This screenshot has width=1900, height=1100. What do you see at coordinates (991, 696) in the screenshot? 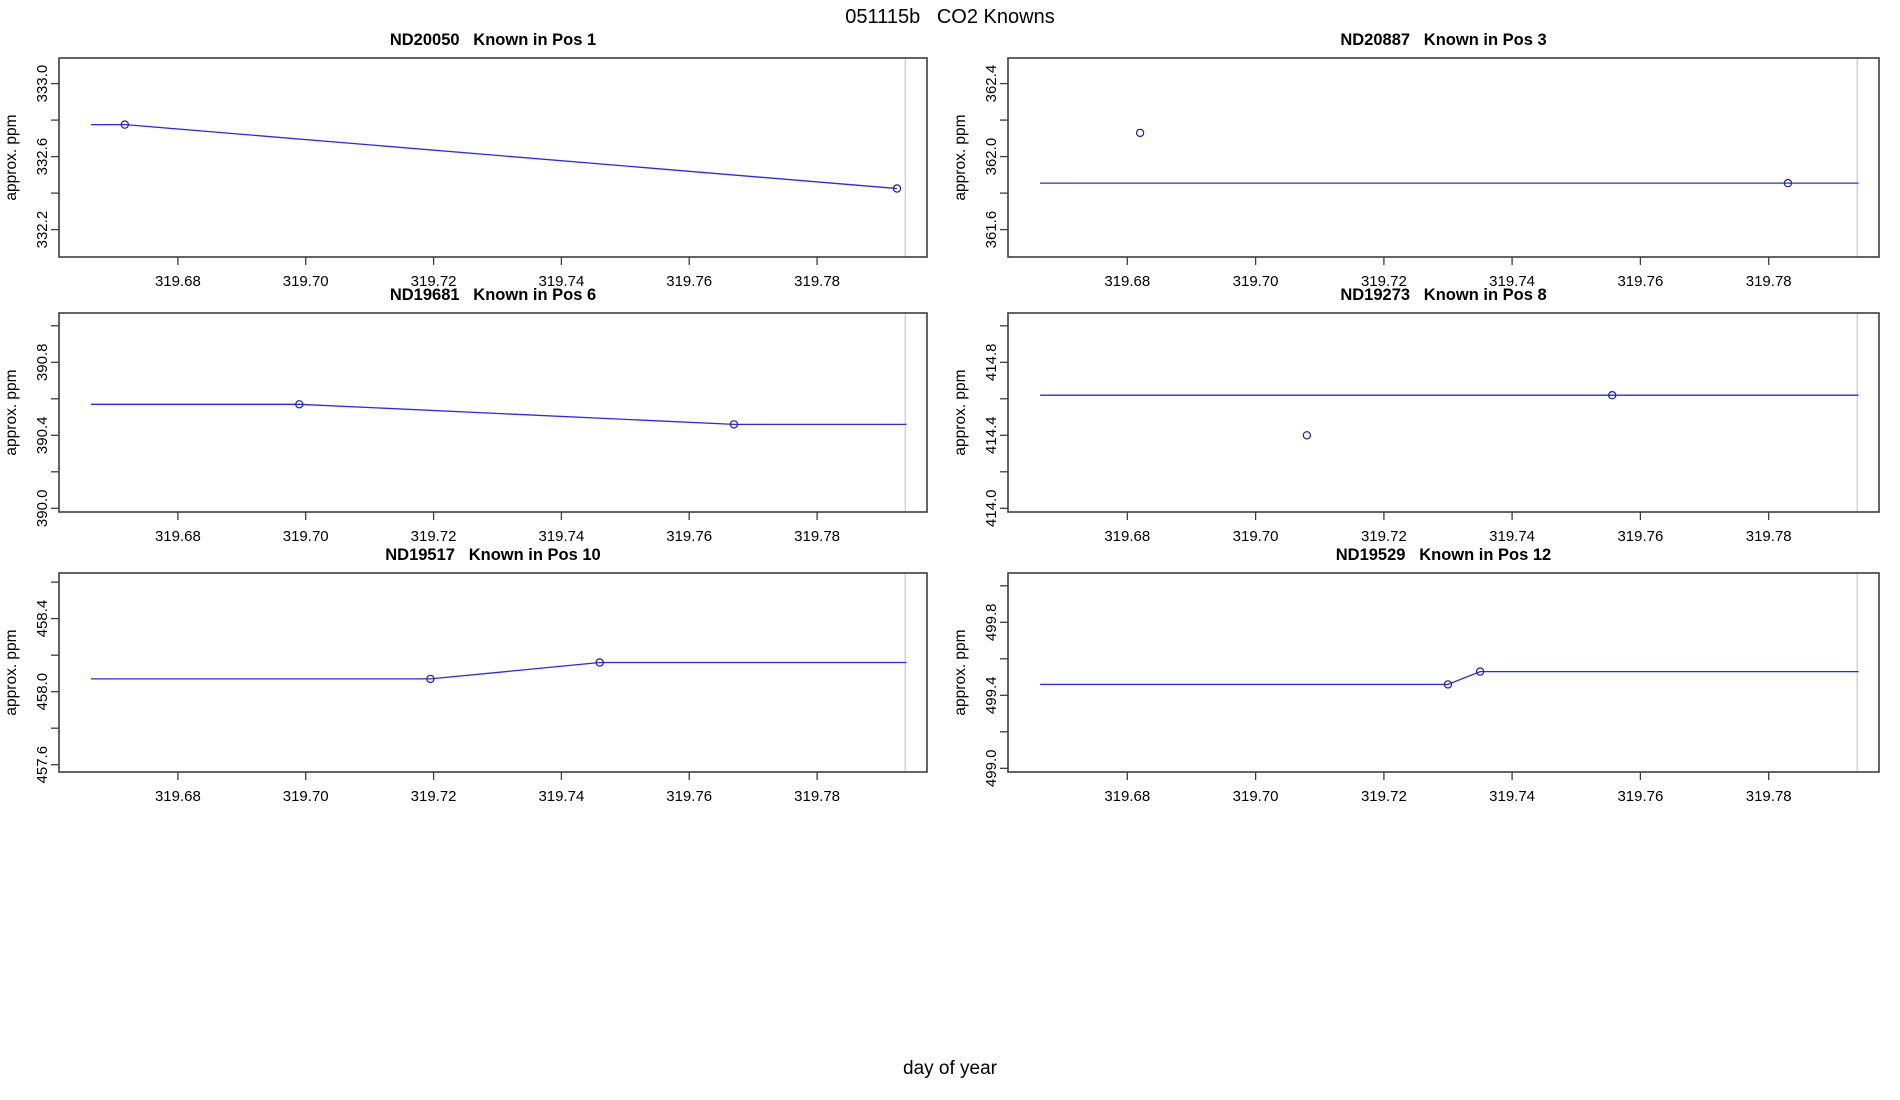
I see `y-tick-label: 499.4` at bounding box center [991, 696].